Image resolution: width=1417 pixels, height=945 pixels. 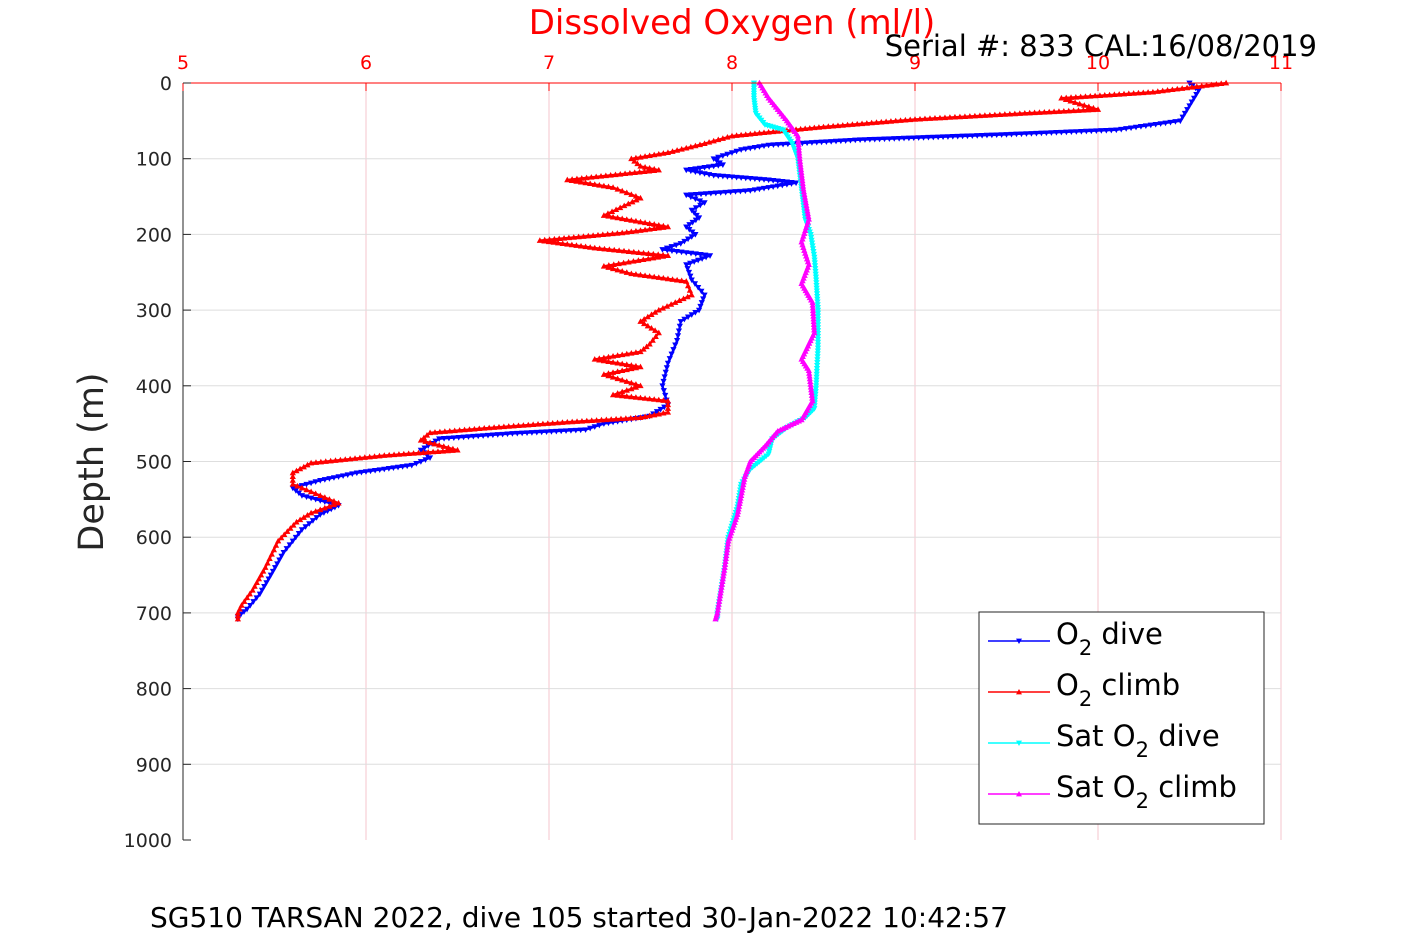 What do you see at coordinates (1118, 689) in the screenshot?
I see `legend-label-o2-climb: O2 climb` at bounding box center [1118, 689].